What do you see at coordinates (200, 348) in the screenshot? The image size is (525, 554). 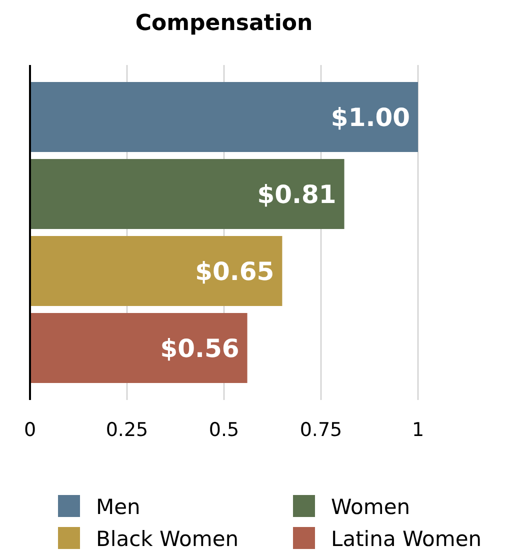 I see `data-label: $0.56` at bounding box center [200, 348].